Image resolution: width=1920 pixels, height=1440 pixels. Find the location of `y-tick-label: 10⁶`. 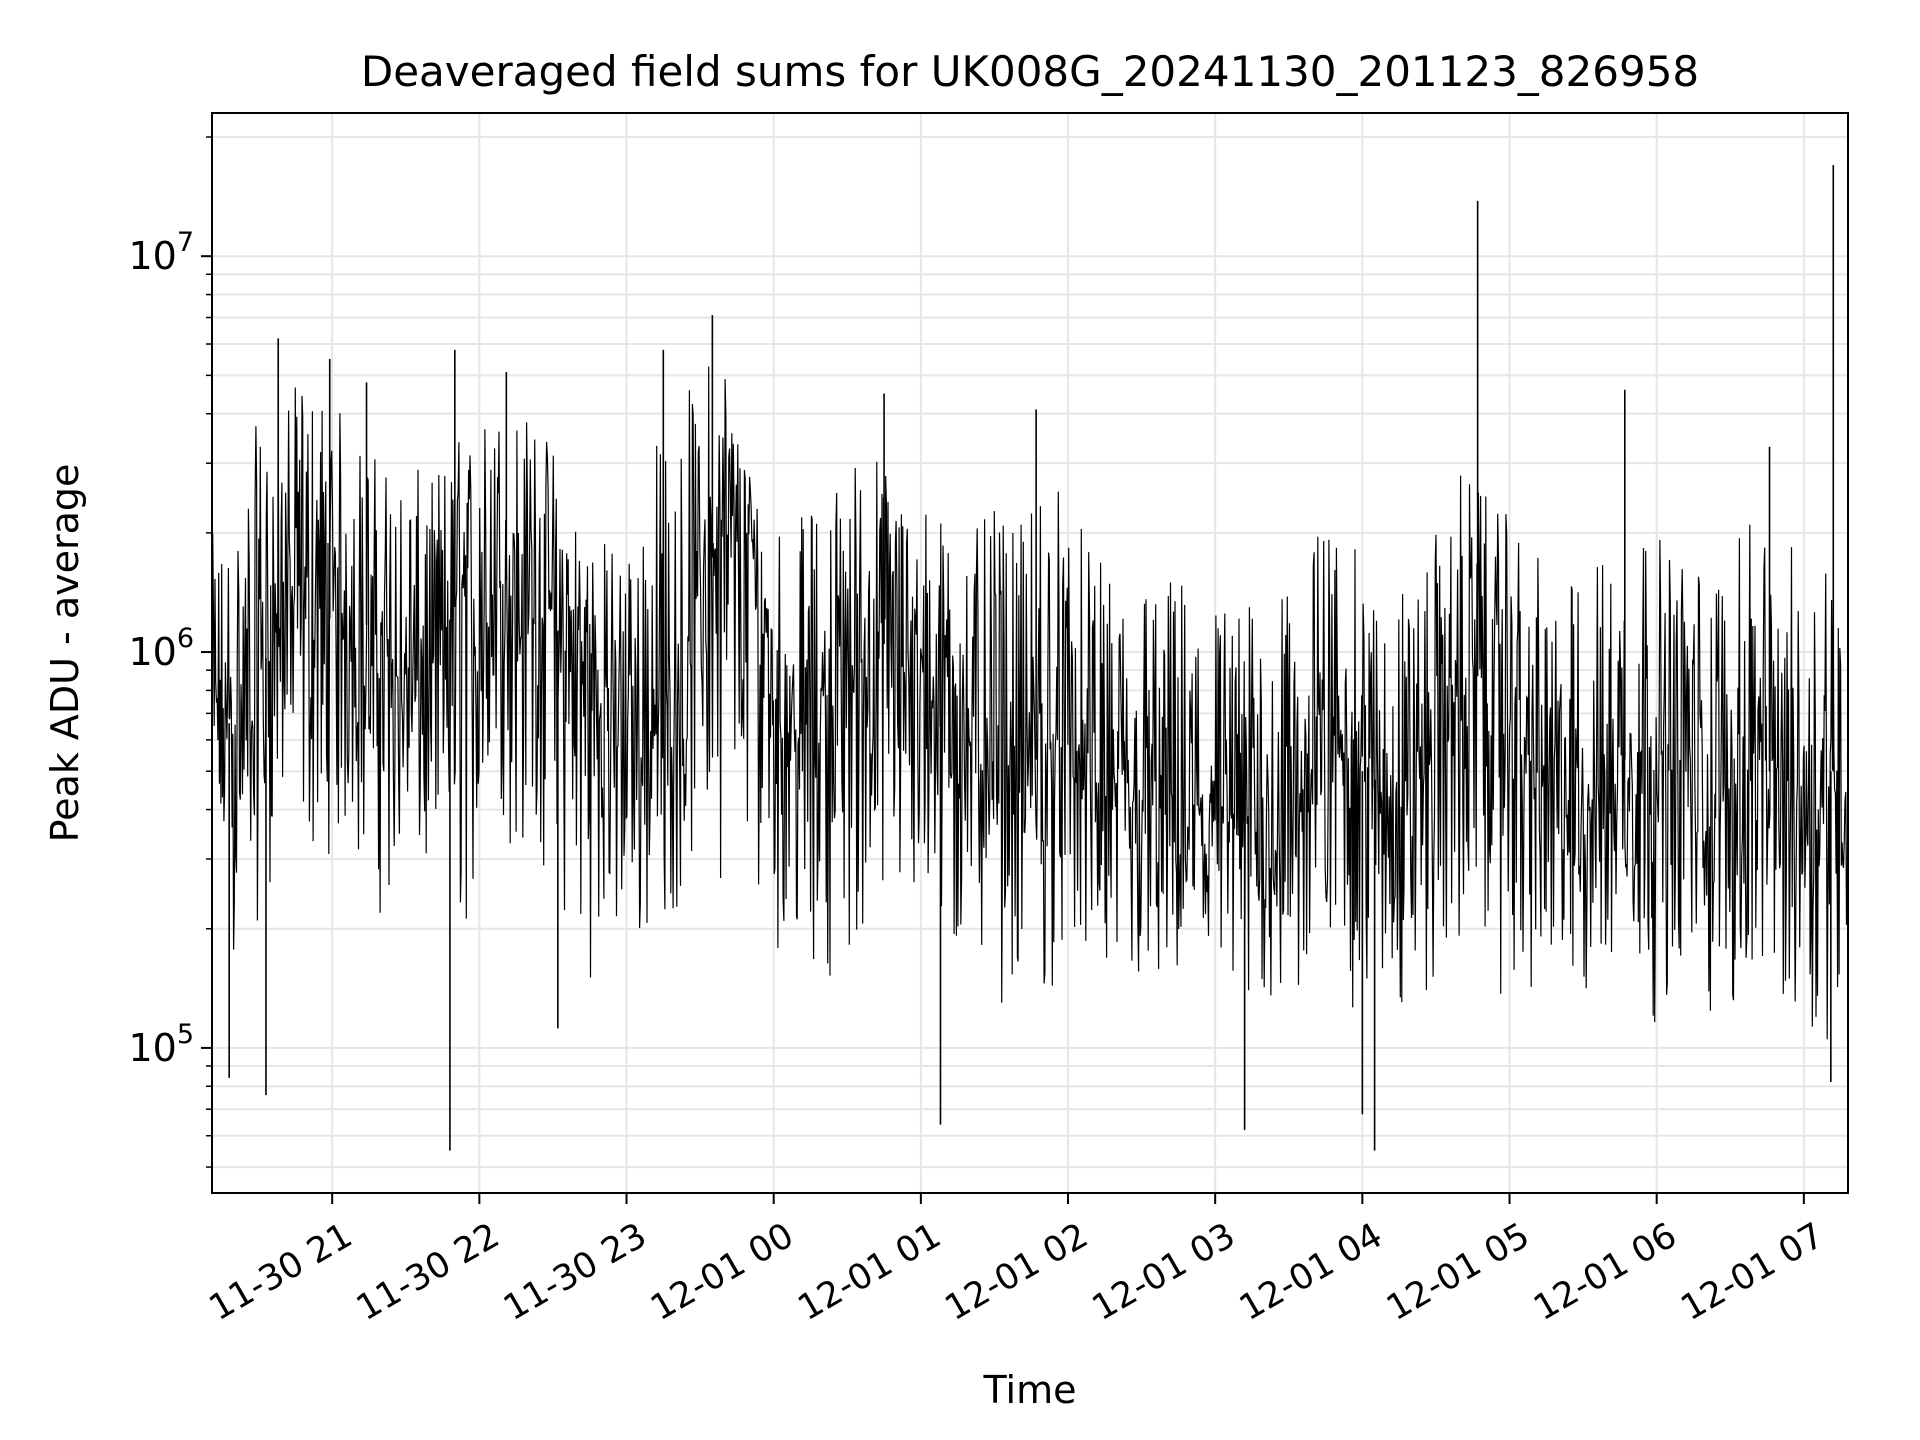

y-tick-label: 10⁶ is located at coordinates (161, 648).